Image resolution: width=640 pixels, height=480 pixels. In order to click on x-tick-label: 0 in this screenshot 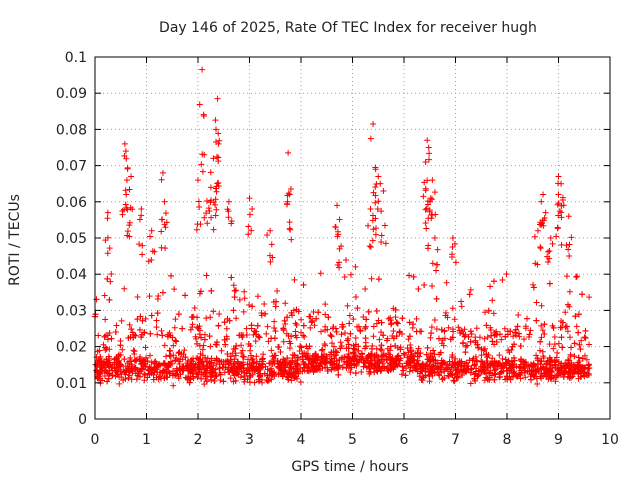, I will do `click(95, 440)`.